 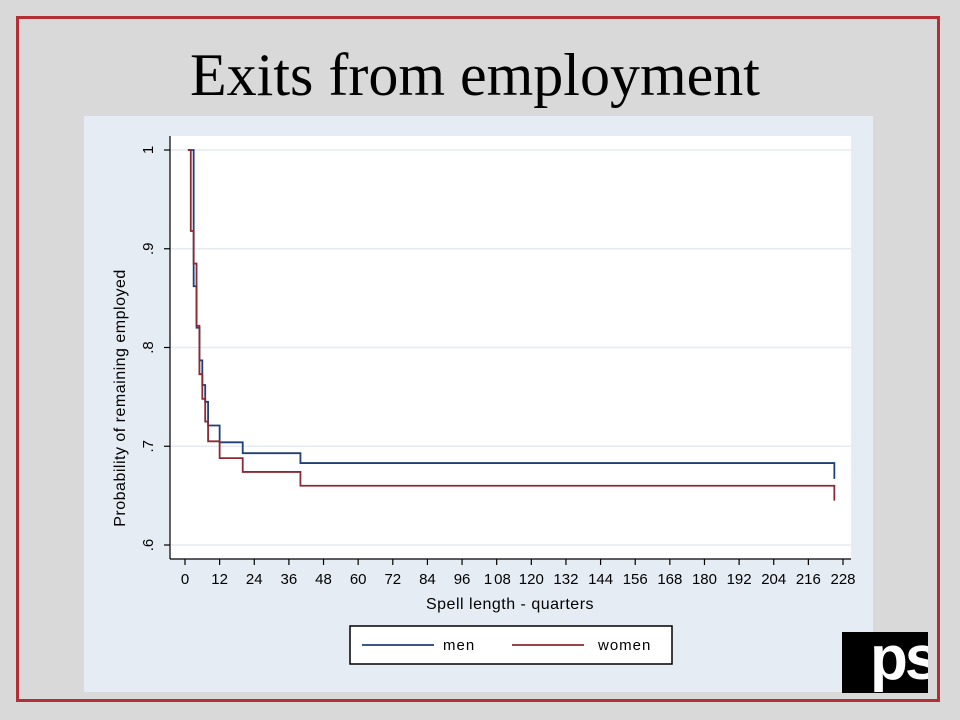 I want to click on y-tick-label: .7, so click(x=148, y=446).